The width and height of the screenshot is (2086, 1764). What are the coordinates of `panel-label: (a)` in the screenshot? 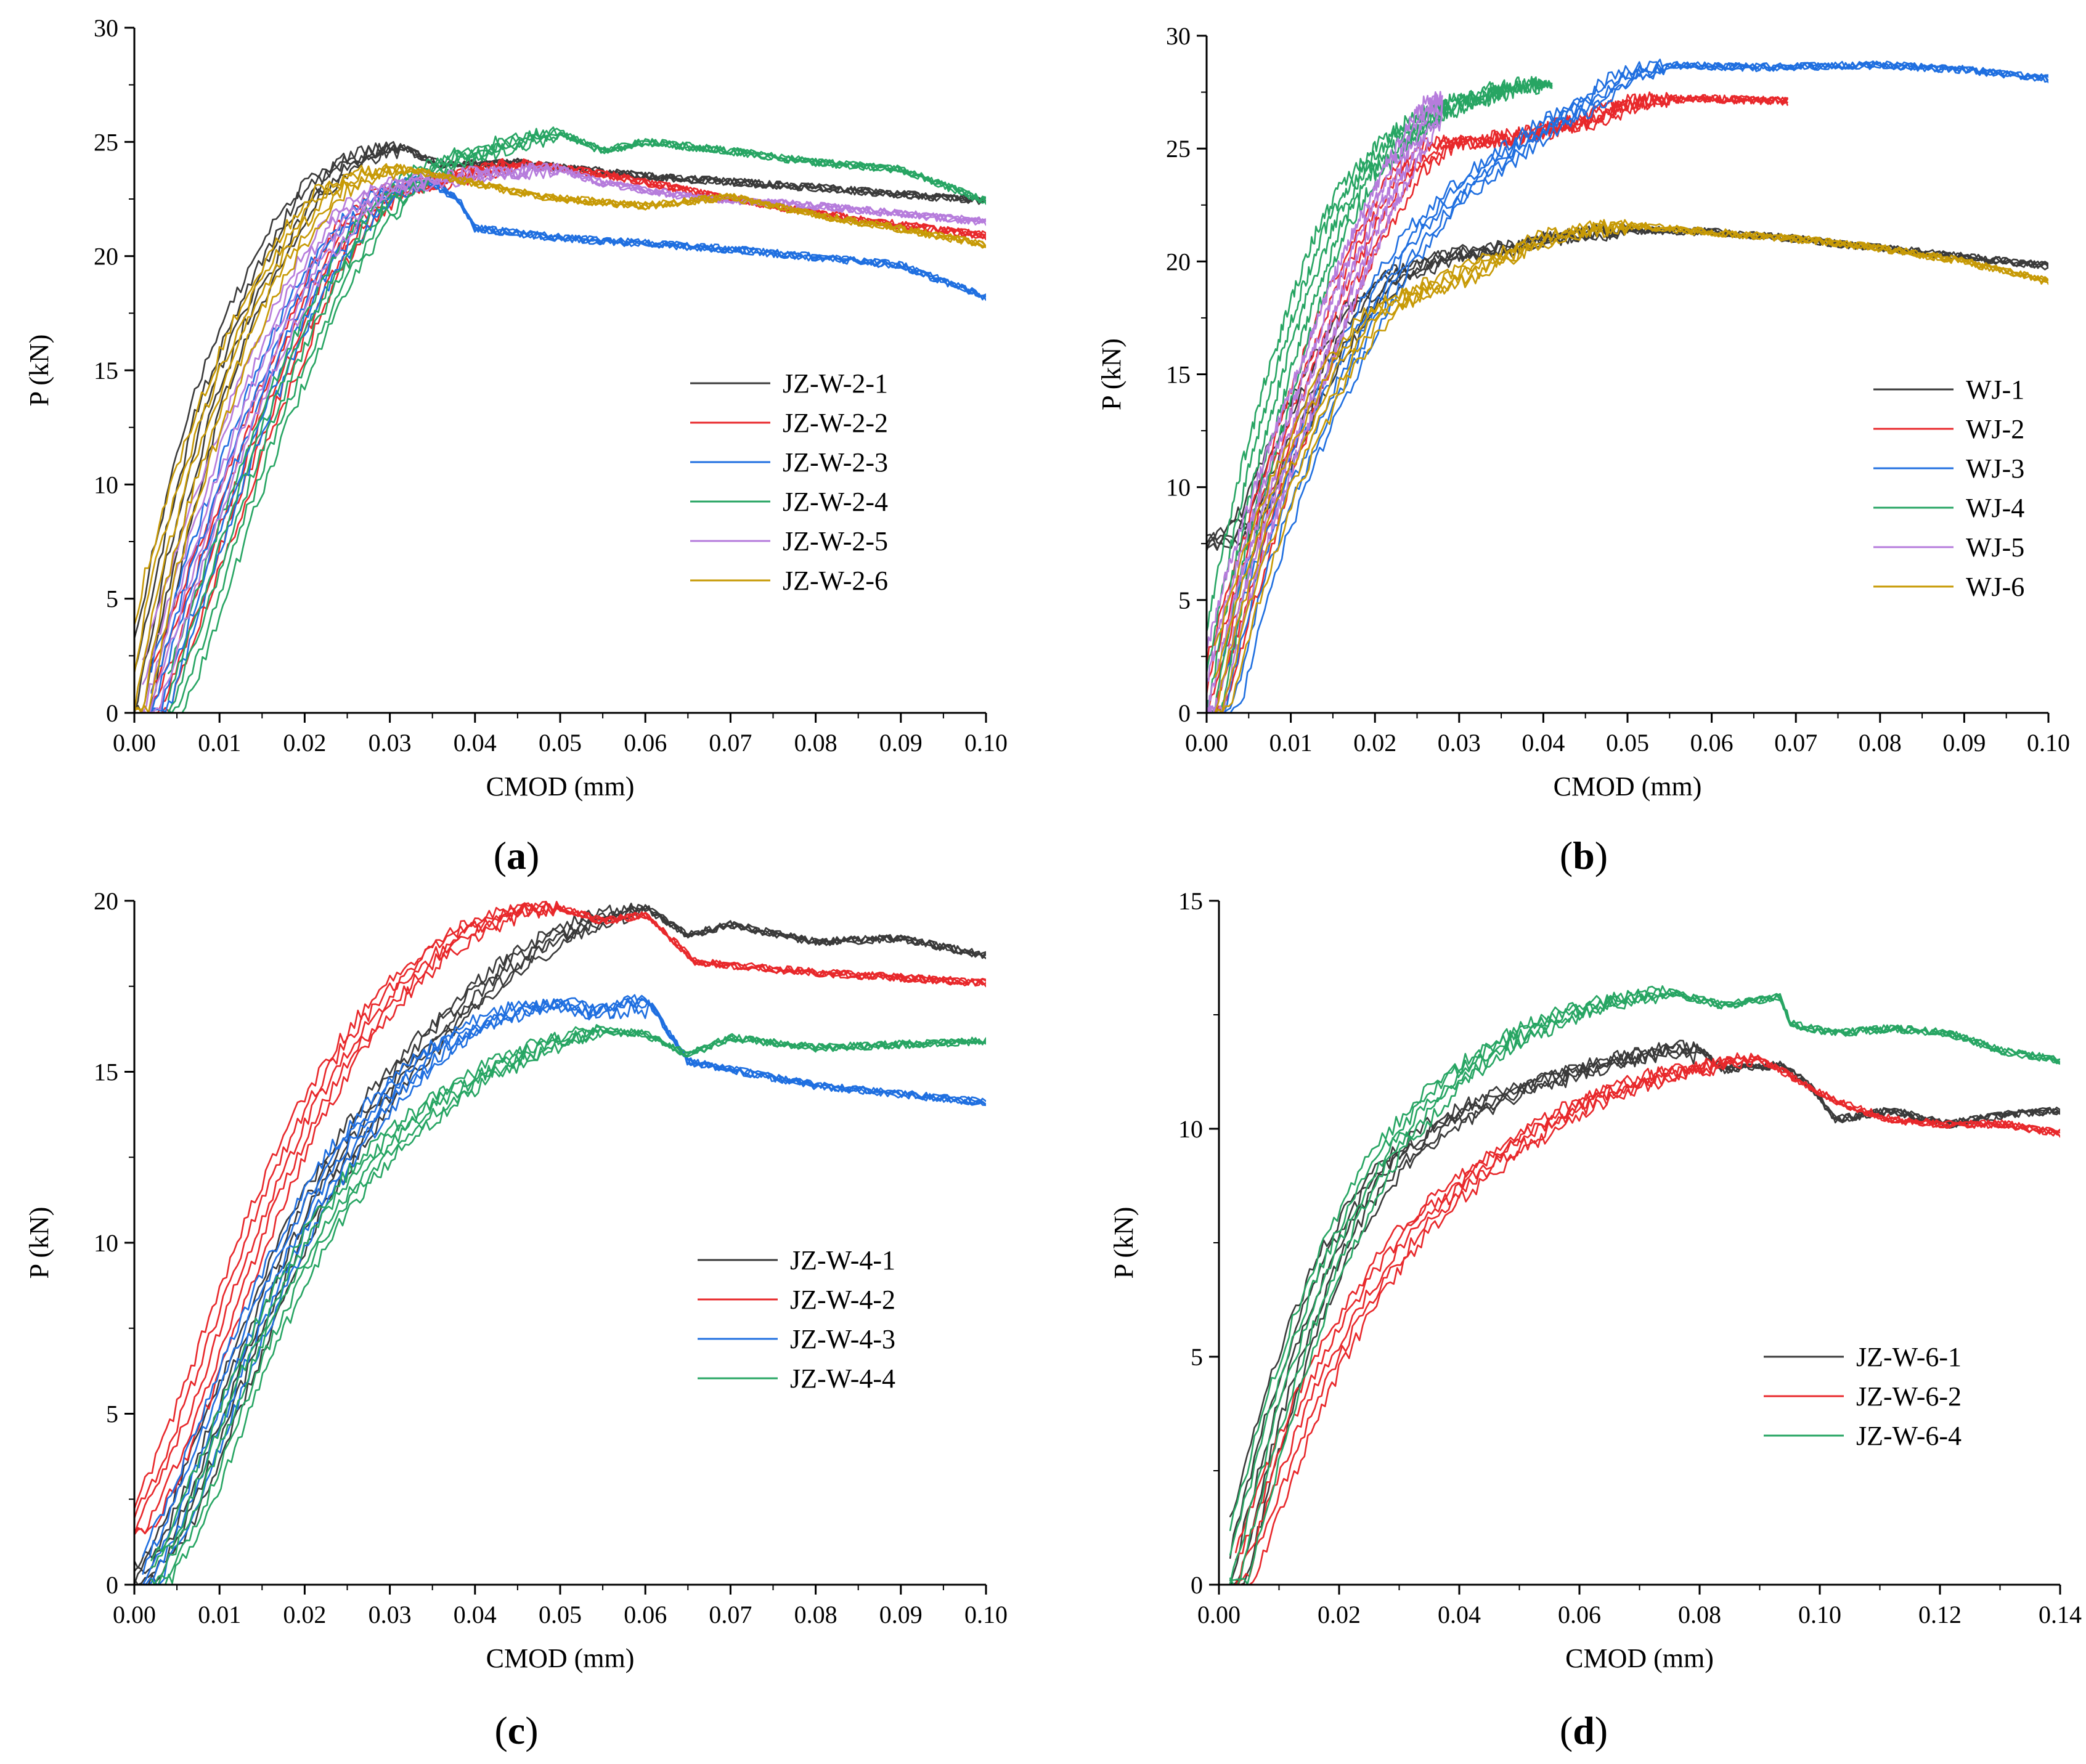 It's located at (517, 855).